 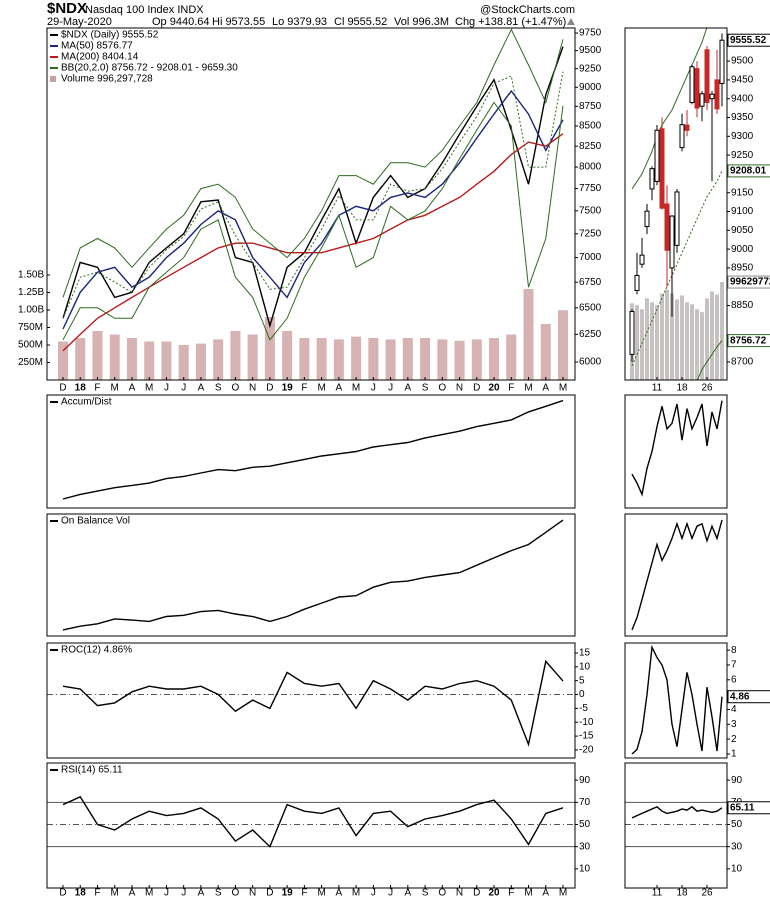 I want to click on y-tick-label: -5, so click(x=583, y=708).